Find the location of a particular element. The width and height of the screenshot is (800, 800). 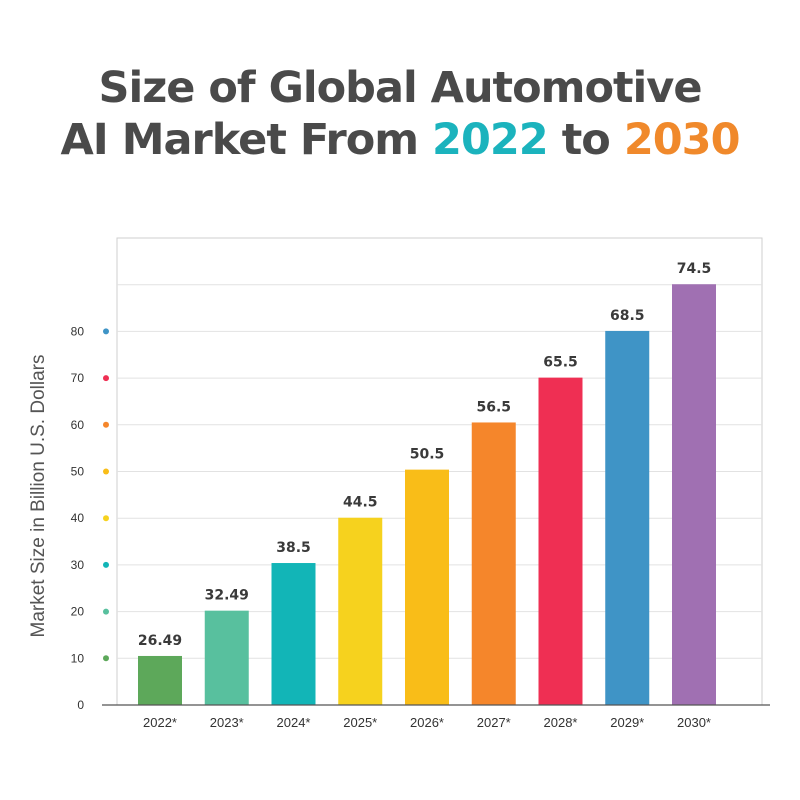

title-line-1: Size of Global Automotive is located at coordinates (400, 88).